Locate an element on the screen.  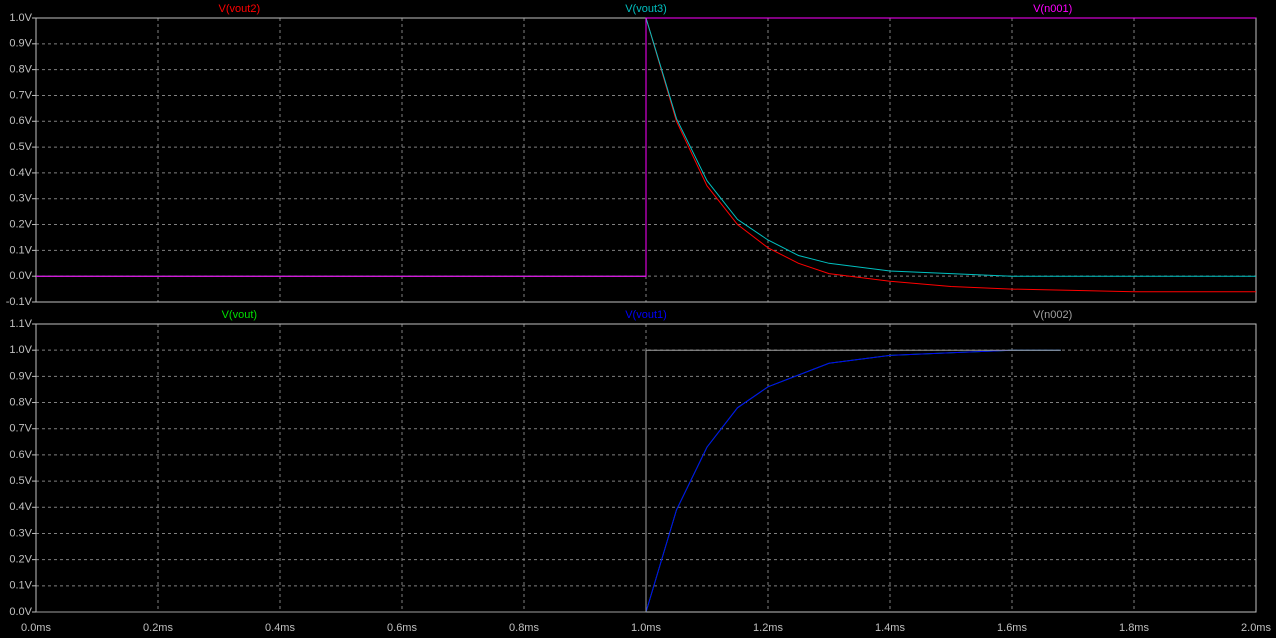
x-tick-label: 1.0ms is located at coordinates (646, 628).